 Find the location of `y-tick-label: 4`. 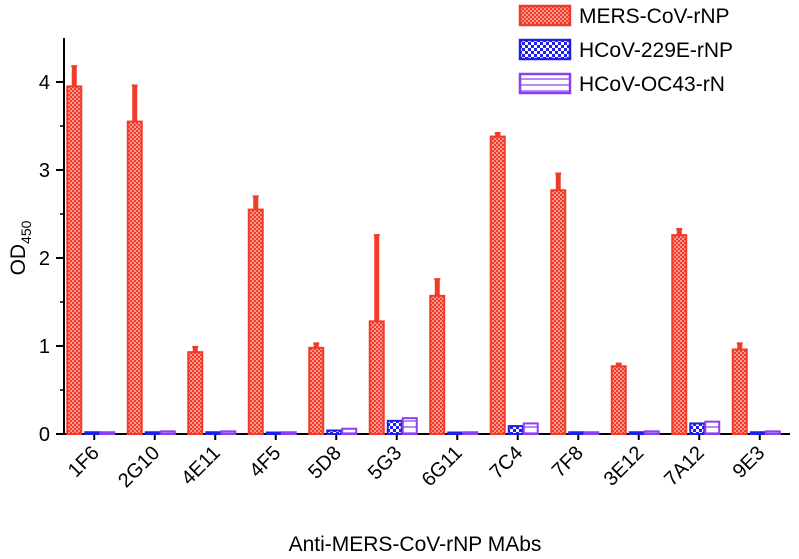

y-tick-label: 4 is located at coordinates (44, 83).